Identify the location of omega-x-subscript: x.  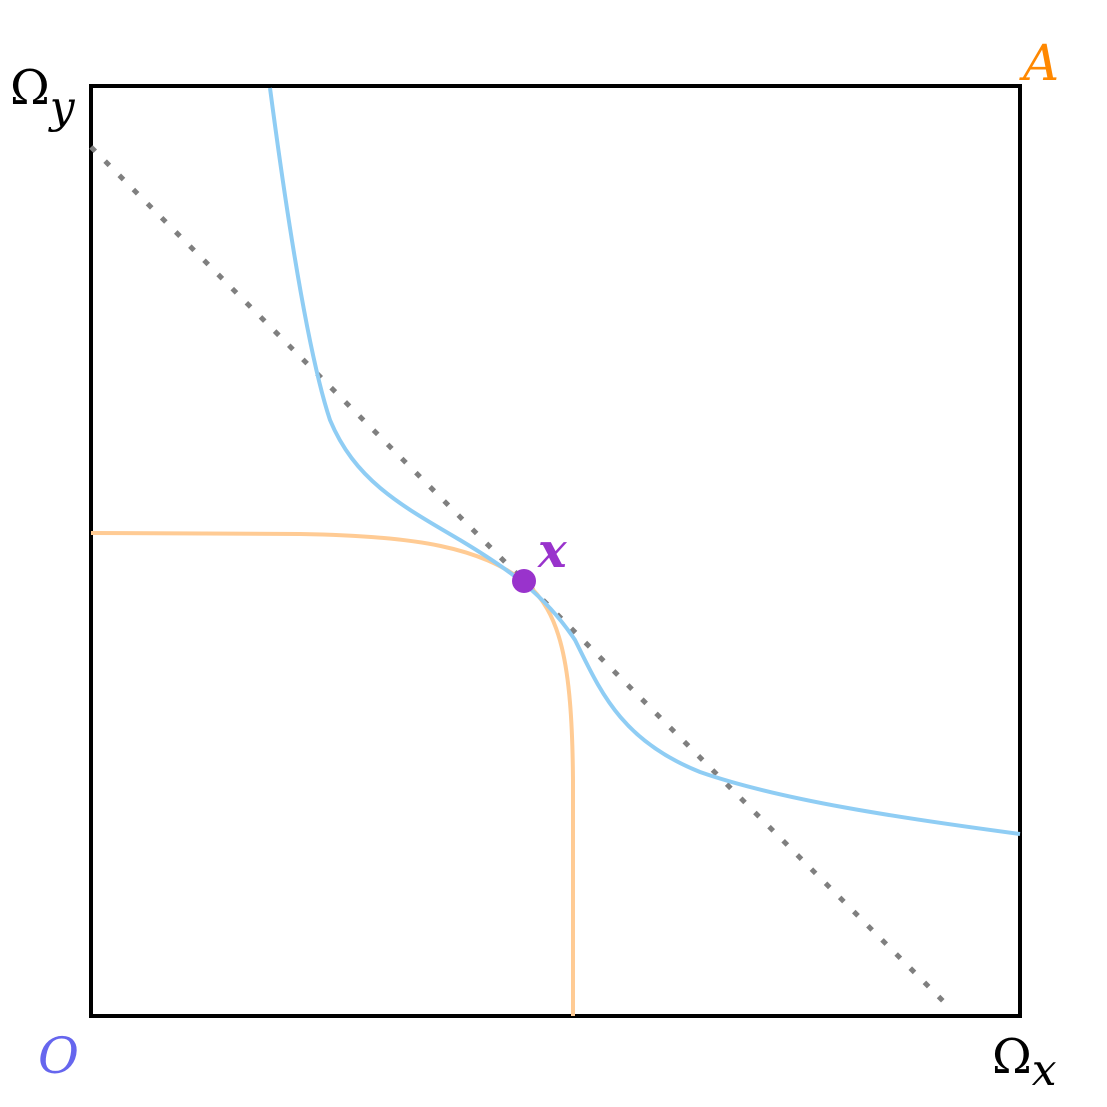
(1044, 1070).